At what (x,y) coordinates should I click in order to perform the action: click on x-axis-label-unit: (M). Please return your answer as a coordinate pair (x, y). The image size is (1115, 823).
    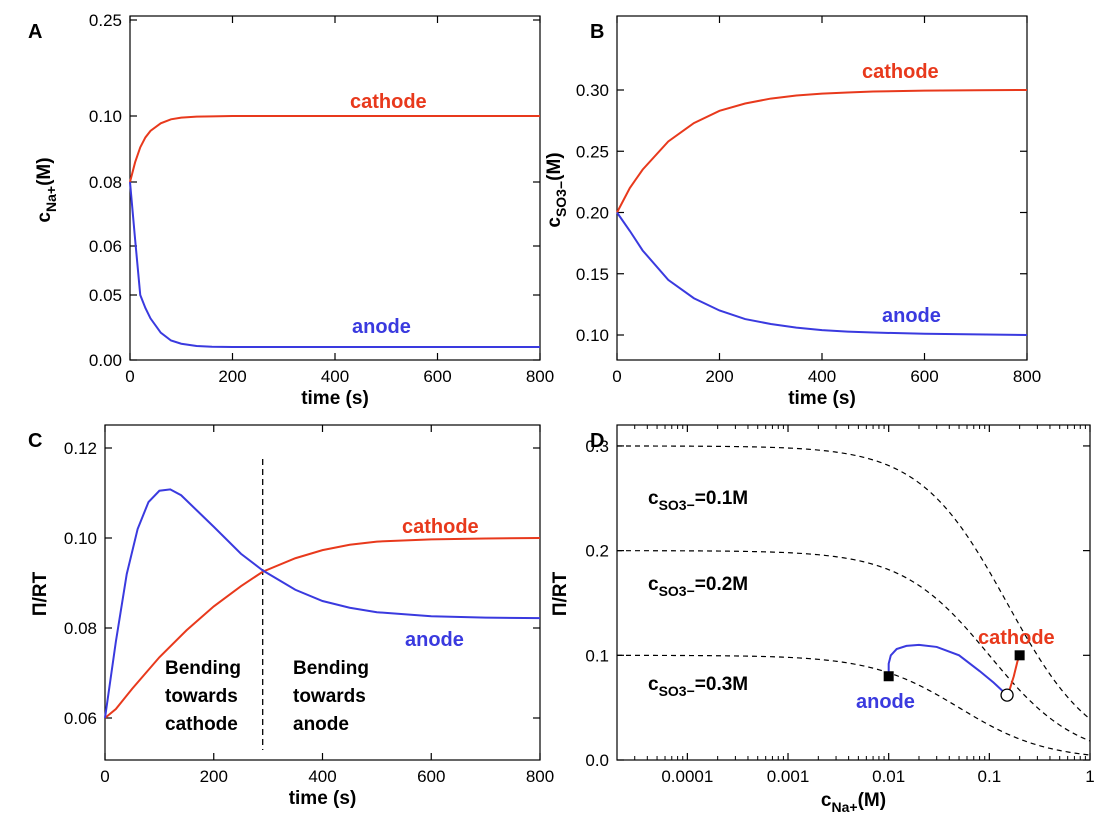
    Looking at the image, I should click on (872, 800).